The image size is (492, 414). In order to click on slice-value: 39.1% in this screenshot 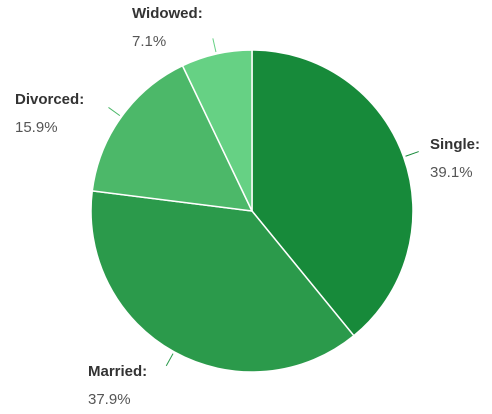, I will do `click(451, 172)`.